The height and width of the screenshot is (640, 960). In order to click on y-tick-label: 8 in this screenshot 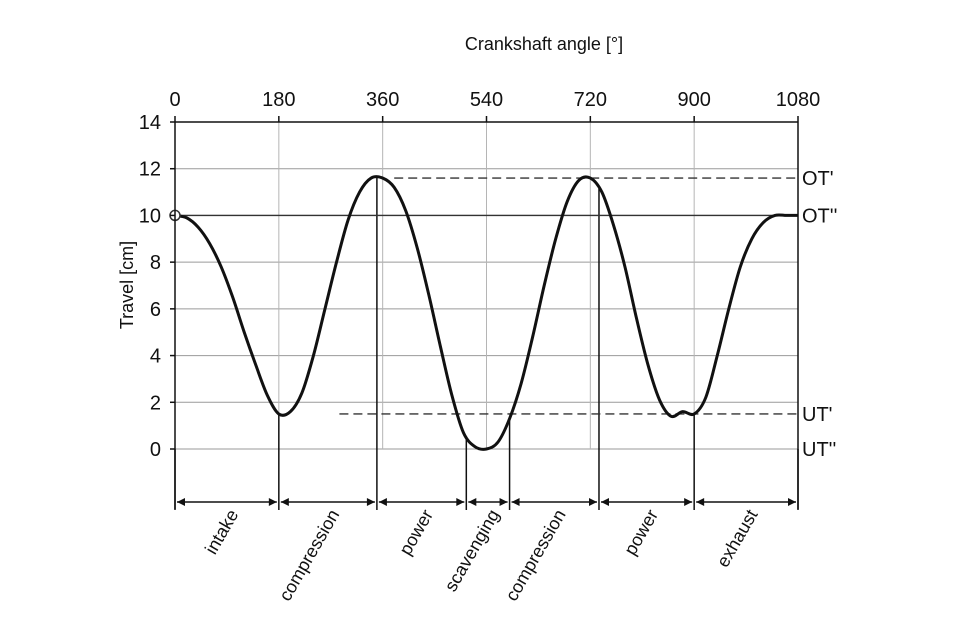, I will do `click(155, 263)`.